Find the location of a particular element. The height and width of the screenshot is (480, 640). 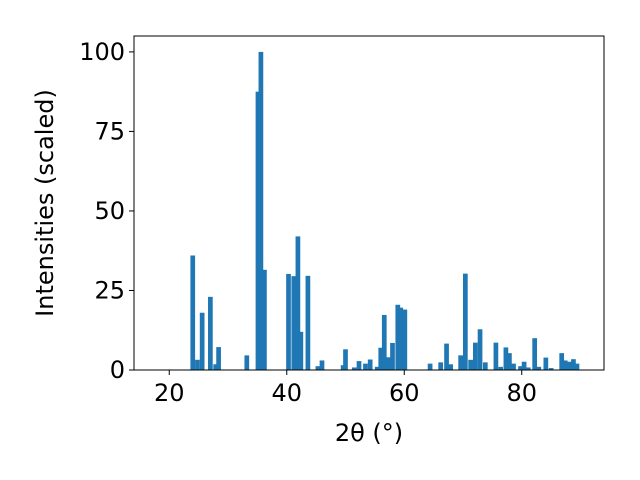

y-axis-label: Intensities (scaled) is located at coordinates (45, 203).